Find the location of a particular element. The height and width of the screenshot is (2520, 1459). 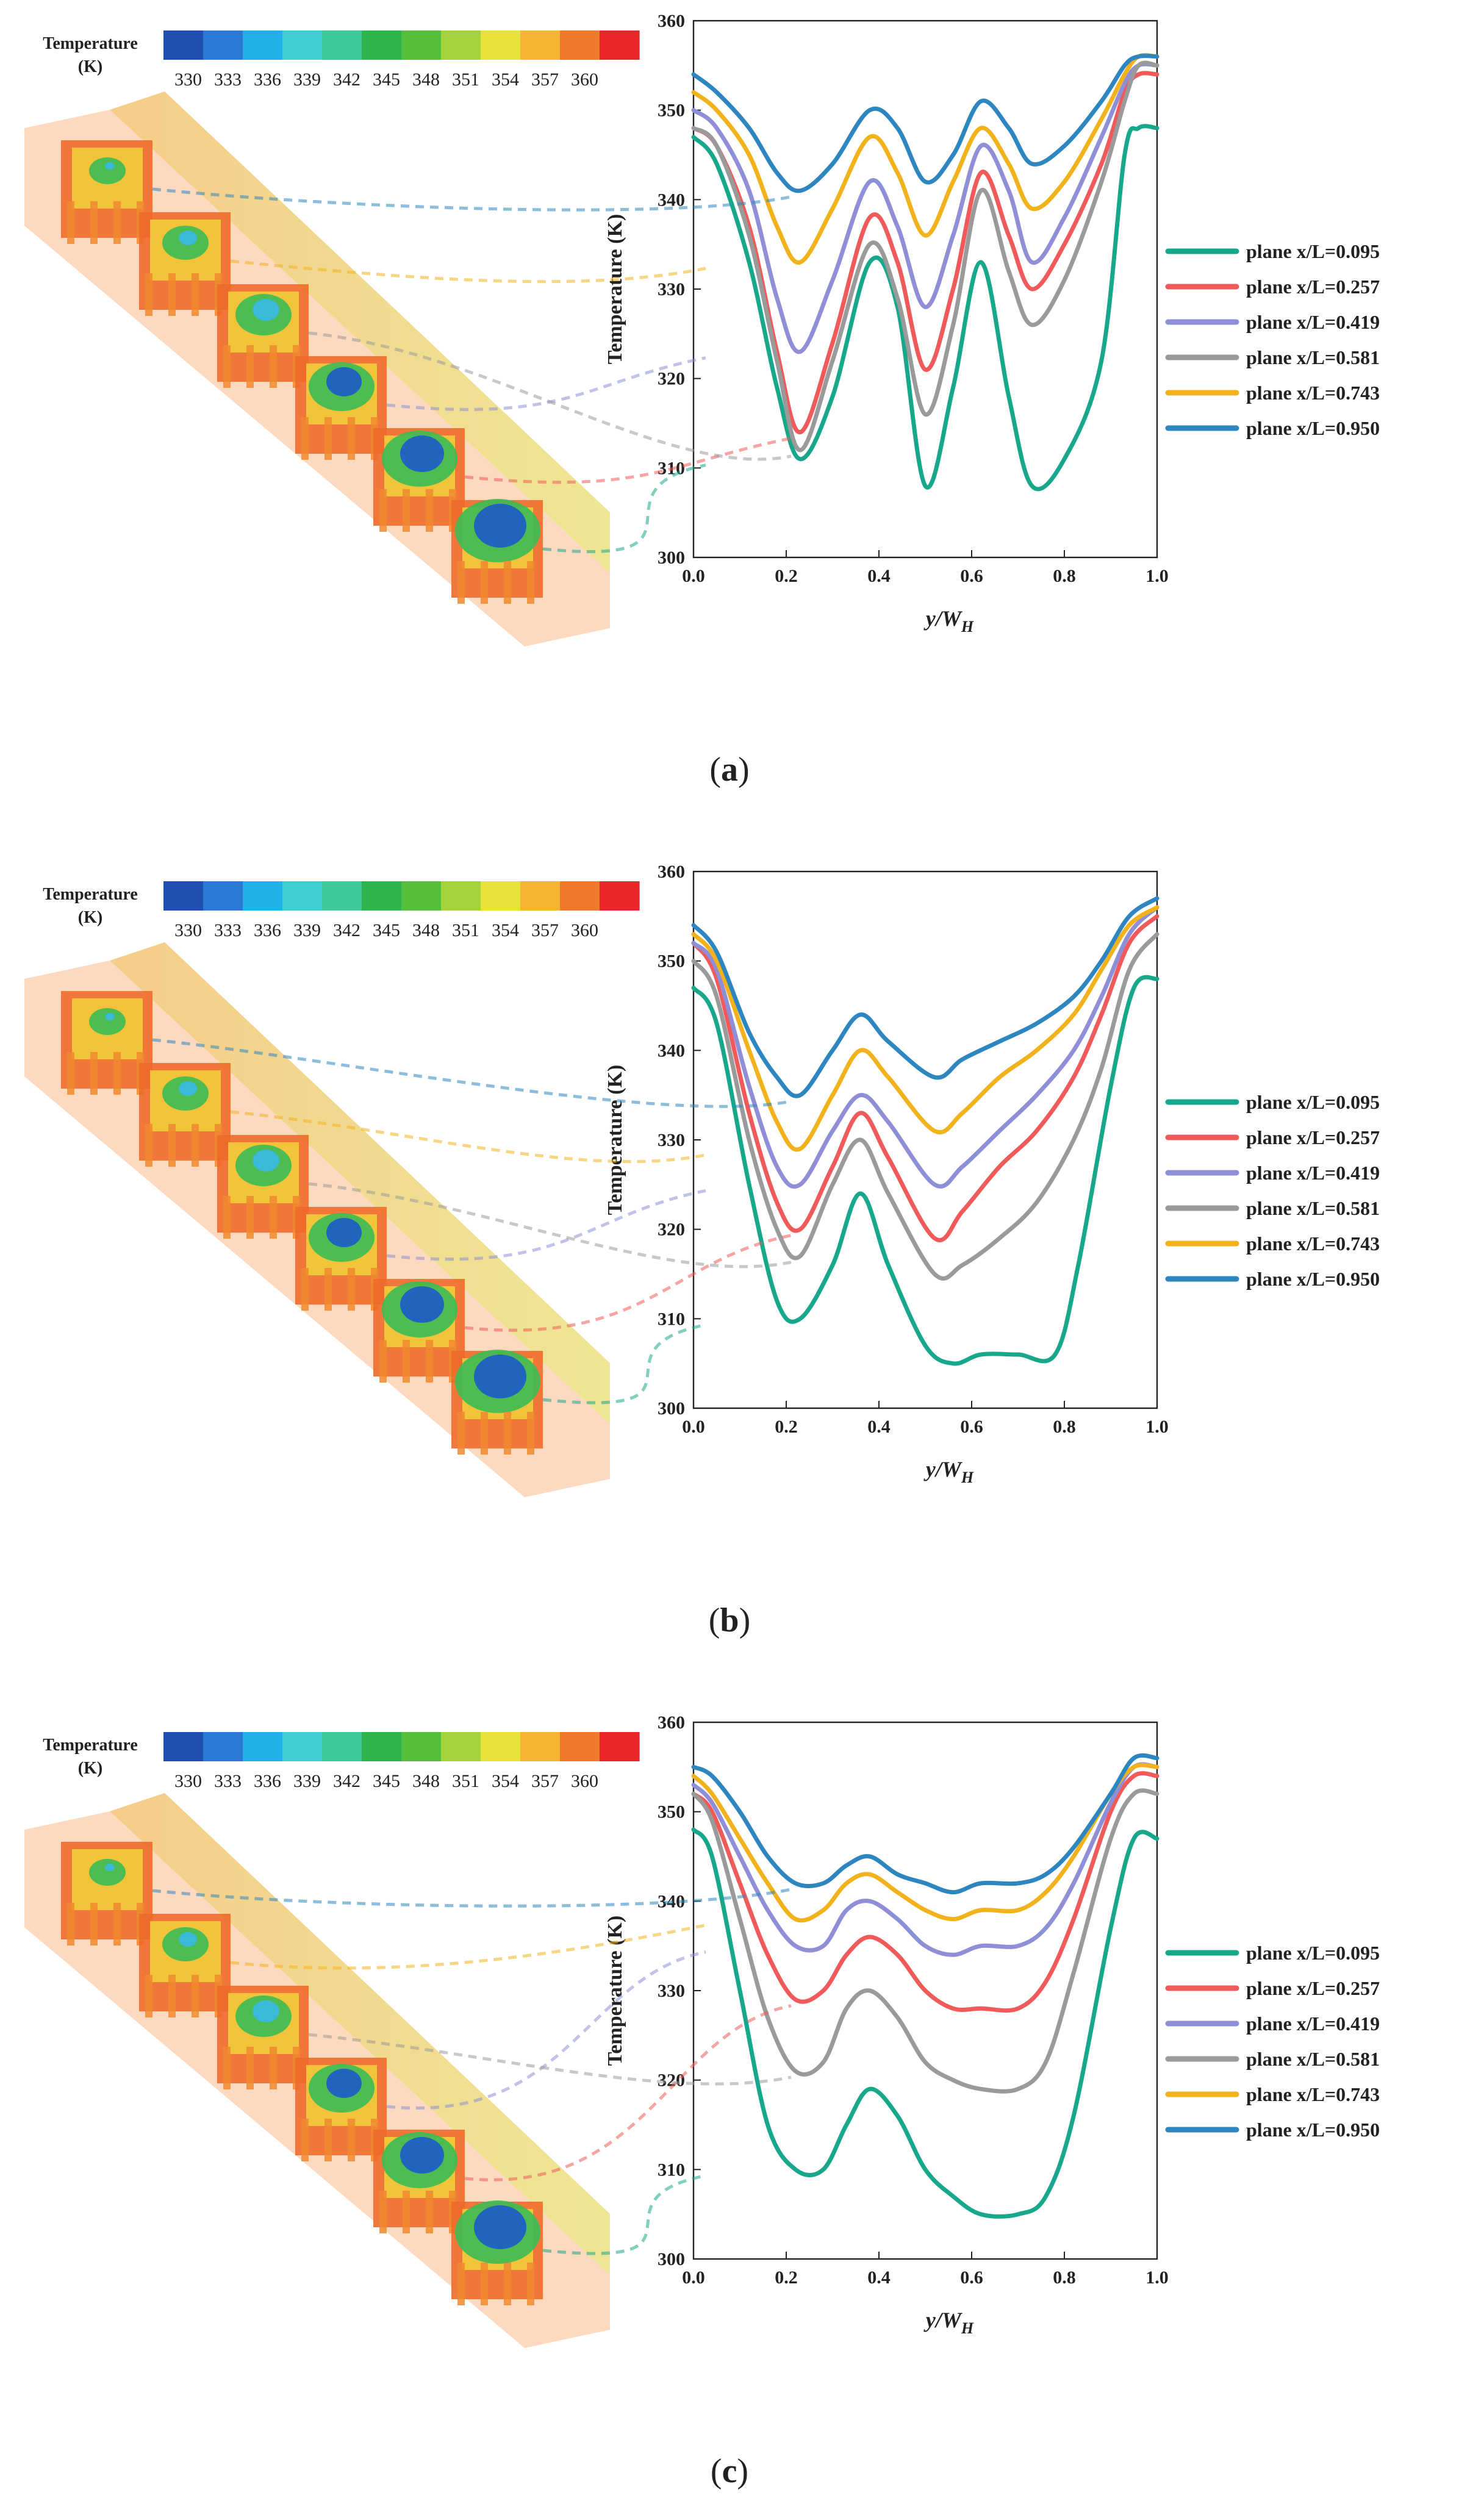

panel-caption: (c) is located at coordinates (729, 2471).